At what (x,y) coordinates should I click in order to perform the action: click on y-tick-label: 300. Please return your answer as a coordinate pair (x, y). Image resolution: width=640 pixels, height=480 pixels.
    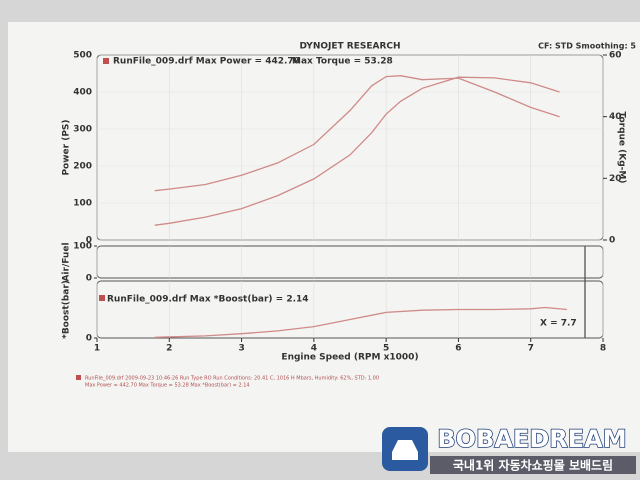
    Looking at the image, I should click on (82, 130).